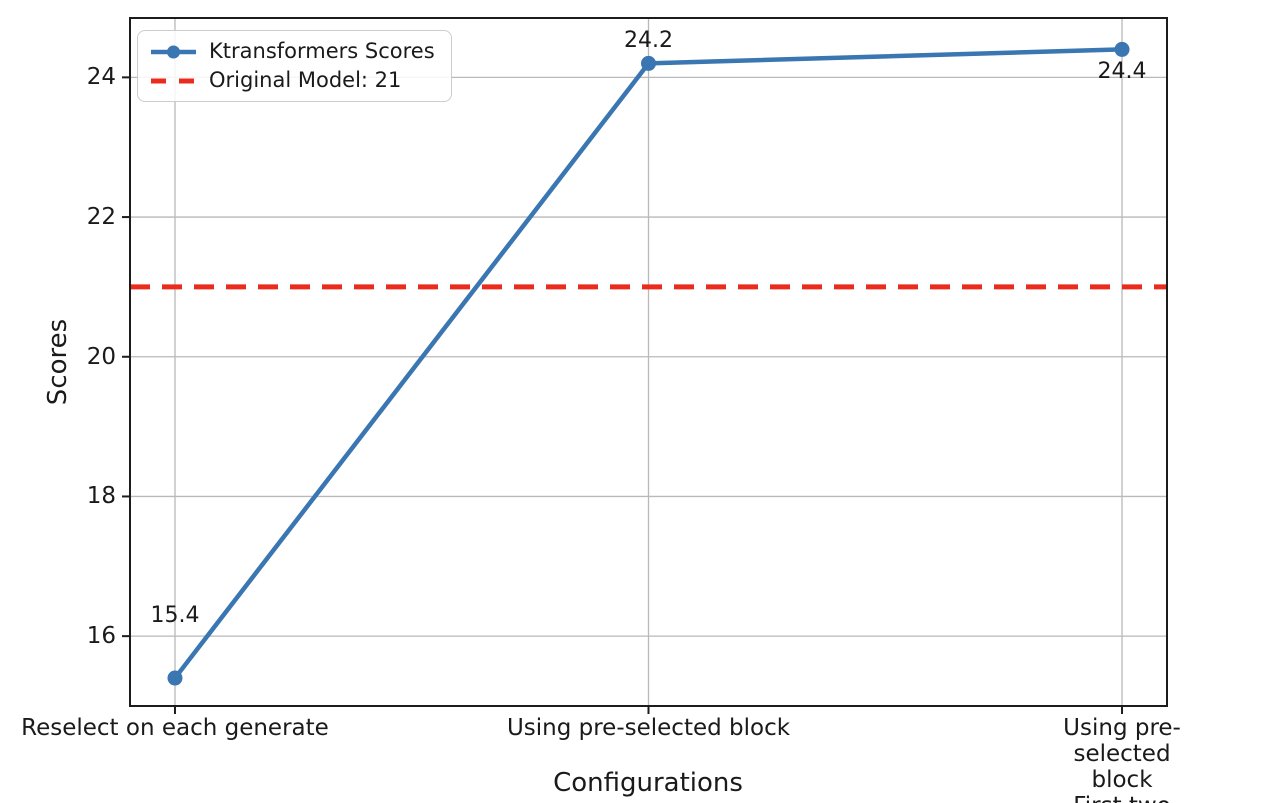  What do you see at coordinates (1122, 72) in the screenshot?
I see `data-point-label: 24.4` at bounding box center [1122, 72].